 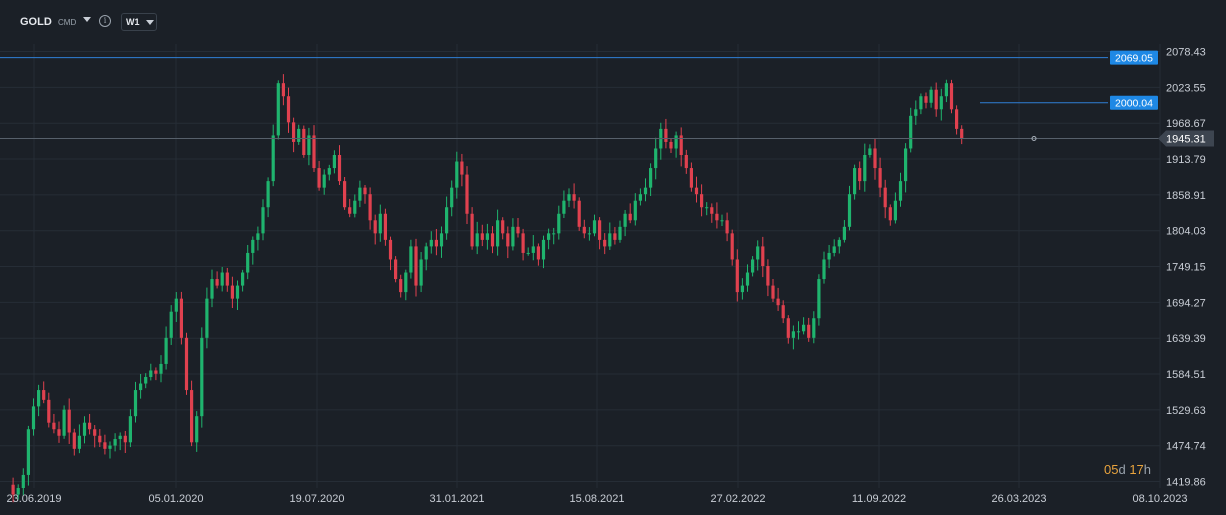 I want to click on y-tick-label: 1858.91, so click(x=1186, y=196).